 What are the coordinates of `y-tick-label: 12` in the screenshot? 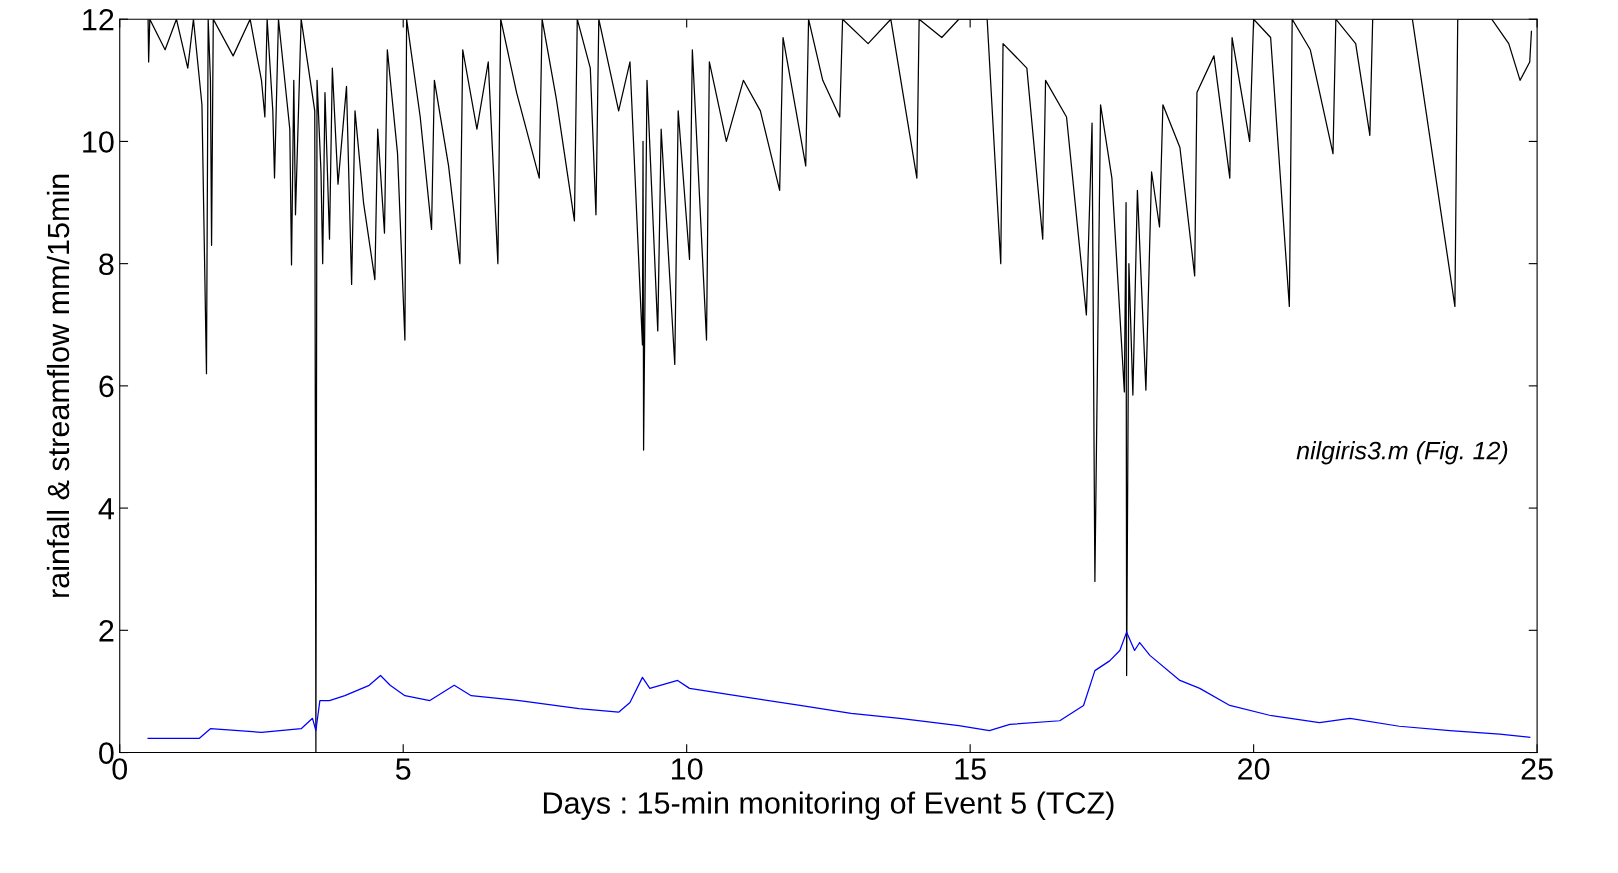 It's located at (98, 19).